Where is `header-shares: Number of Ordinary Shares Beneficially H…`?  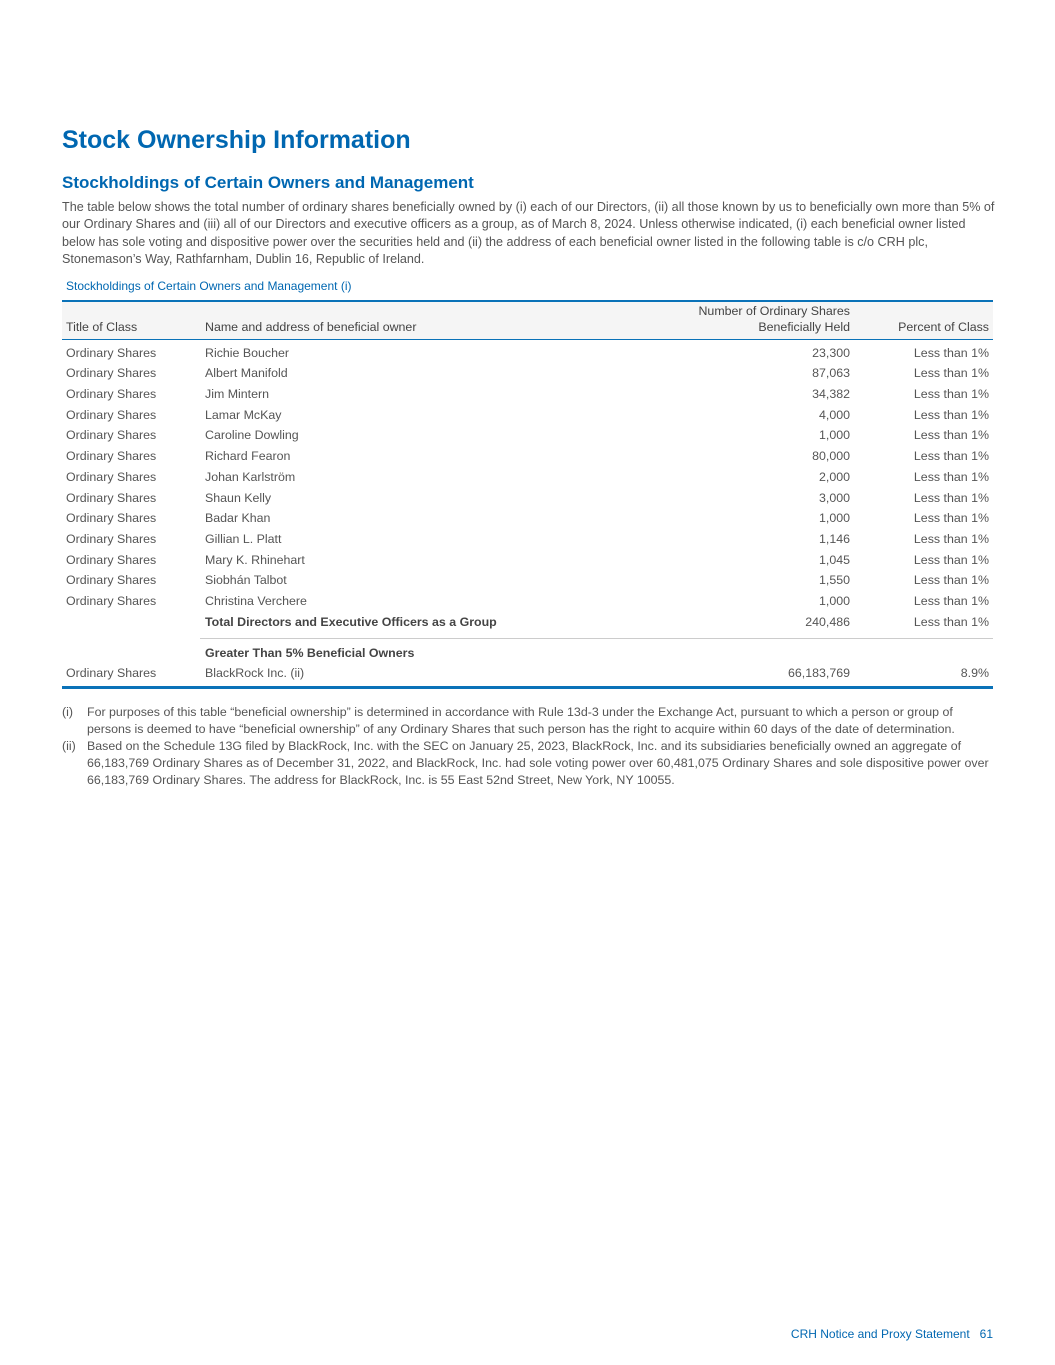
header-shares: Number of Ordinary Shares Beneficially H… is located at coordinates (774, 319).